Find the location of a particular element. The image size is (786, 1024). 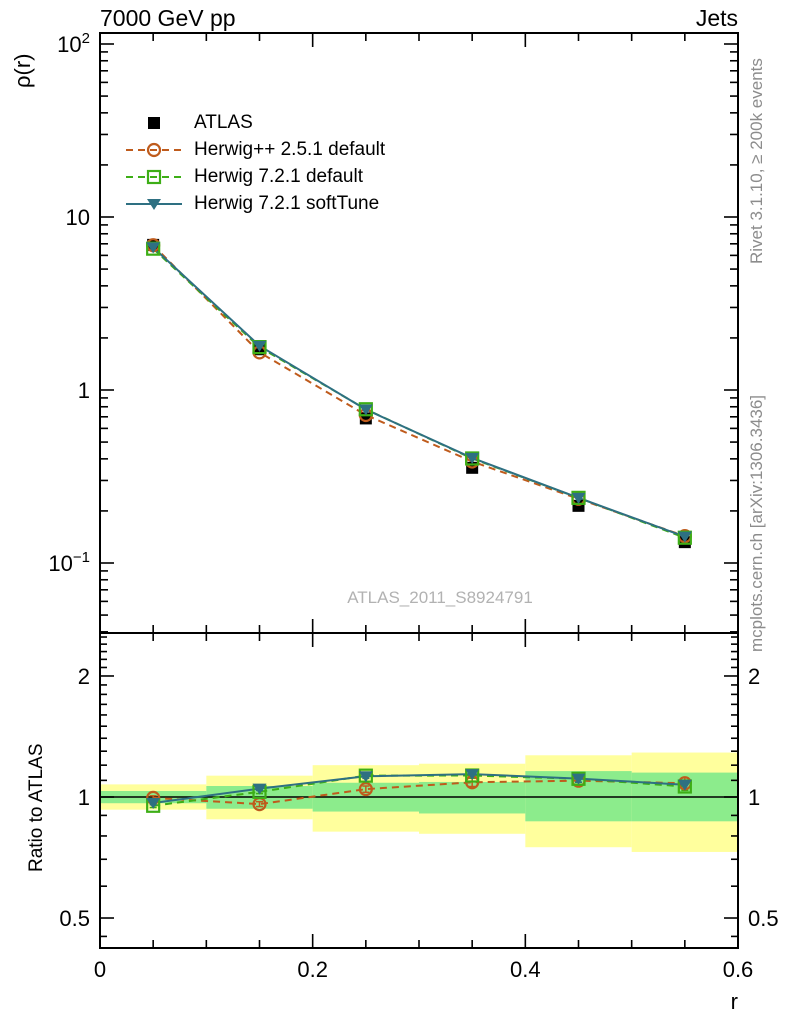

ratio-line-herwig721-softtune is located at coordinates (419, 789).